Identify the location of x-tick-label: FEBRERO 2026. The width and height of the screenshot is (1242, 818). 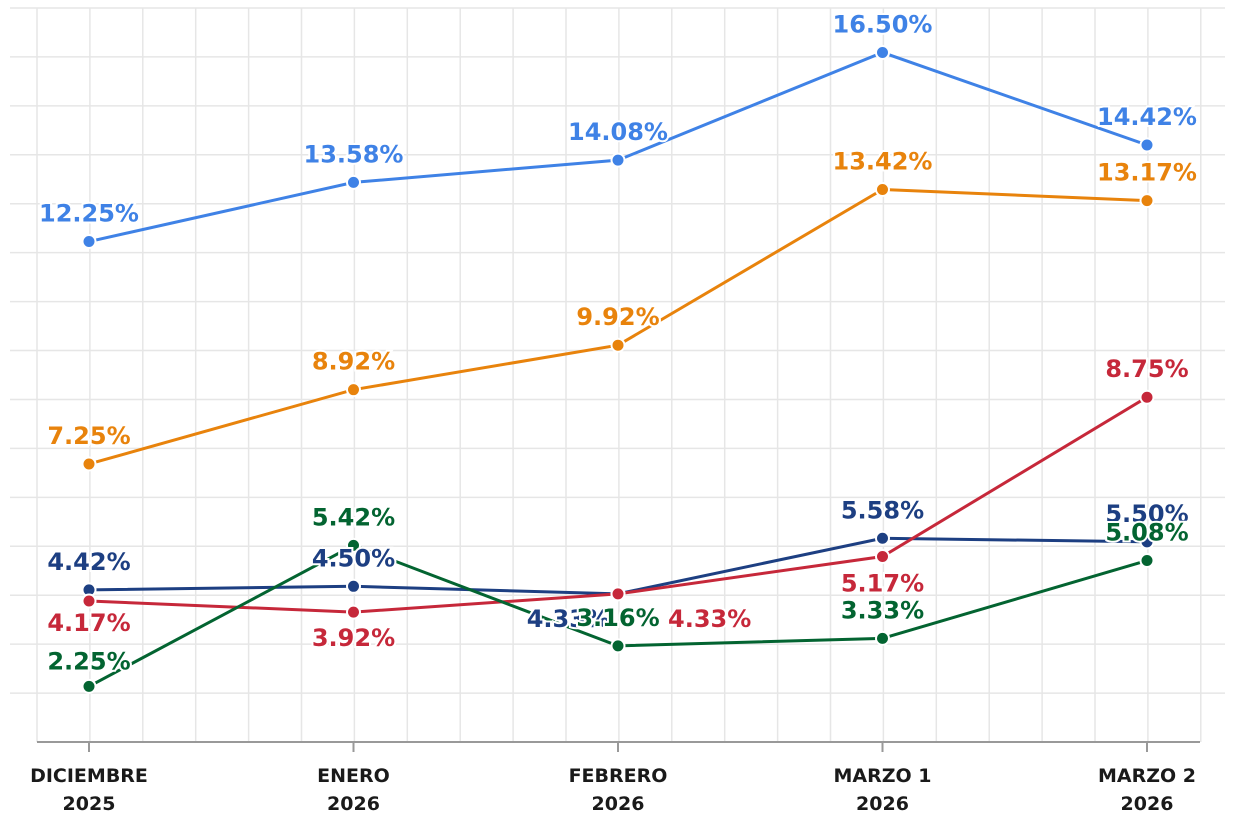
(618, 790).